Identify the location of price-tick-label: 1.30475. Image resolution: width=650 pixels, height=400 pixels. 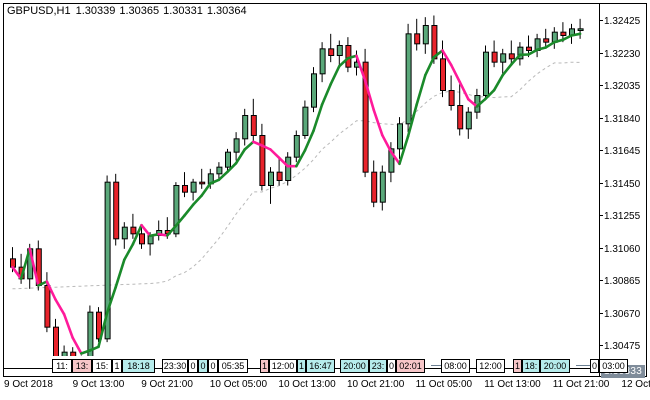
(622, 346).